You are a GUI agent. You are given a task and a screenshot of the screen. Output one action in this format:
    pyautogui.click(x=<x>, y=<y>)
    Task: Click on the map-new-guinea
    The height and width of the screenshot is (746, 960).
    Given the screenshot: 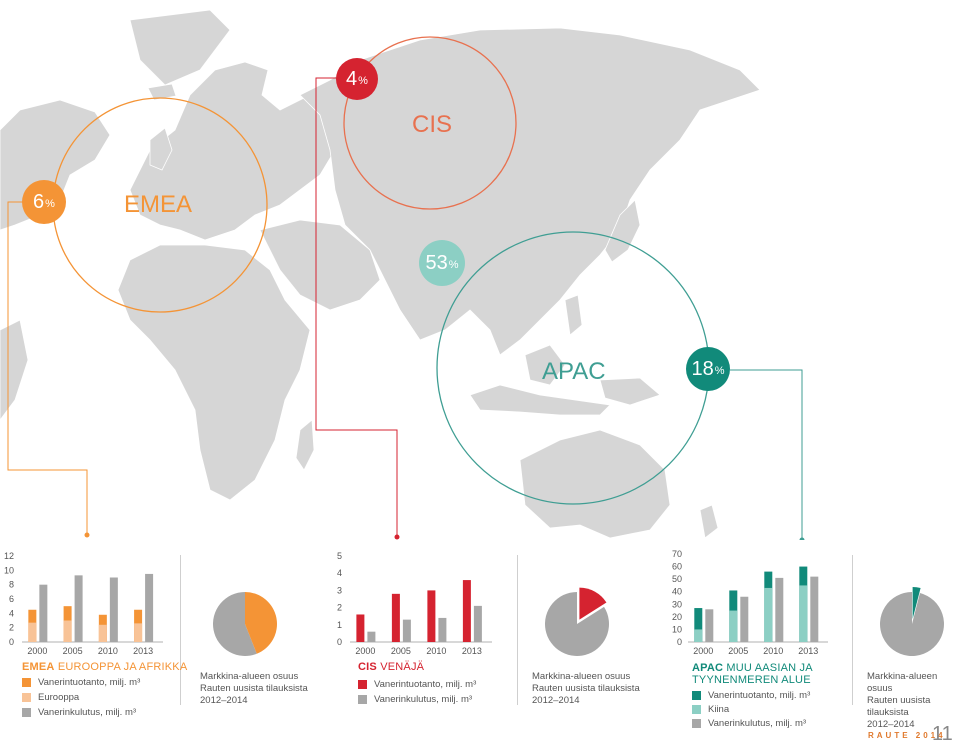 What is the action you would take?
    pyautogui.click(x=630, y=391)
    